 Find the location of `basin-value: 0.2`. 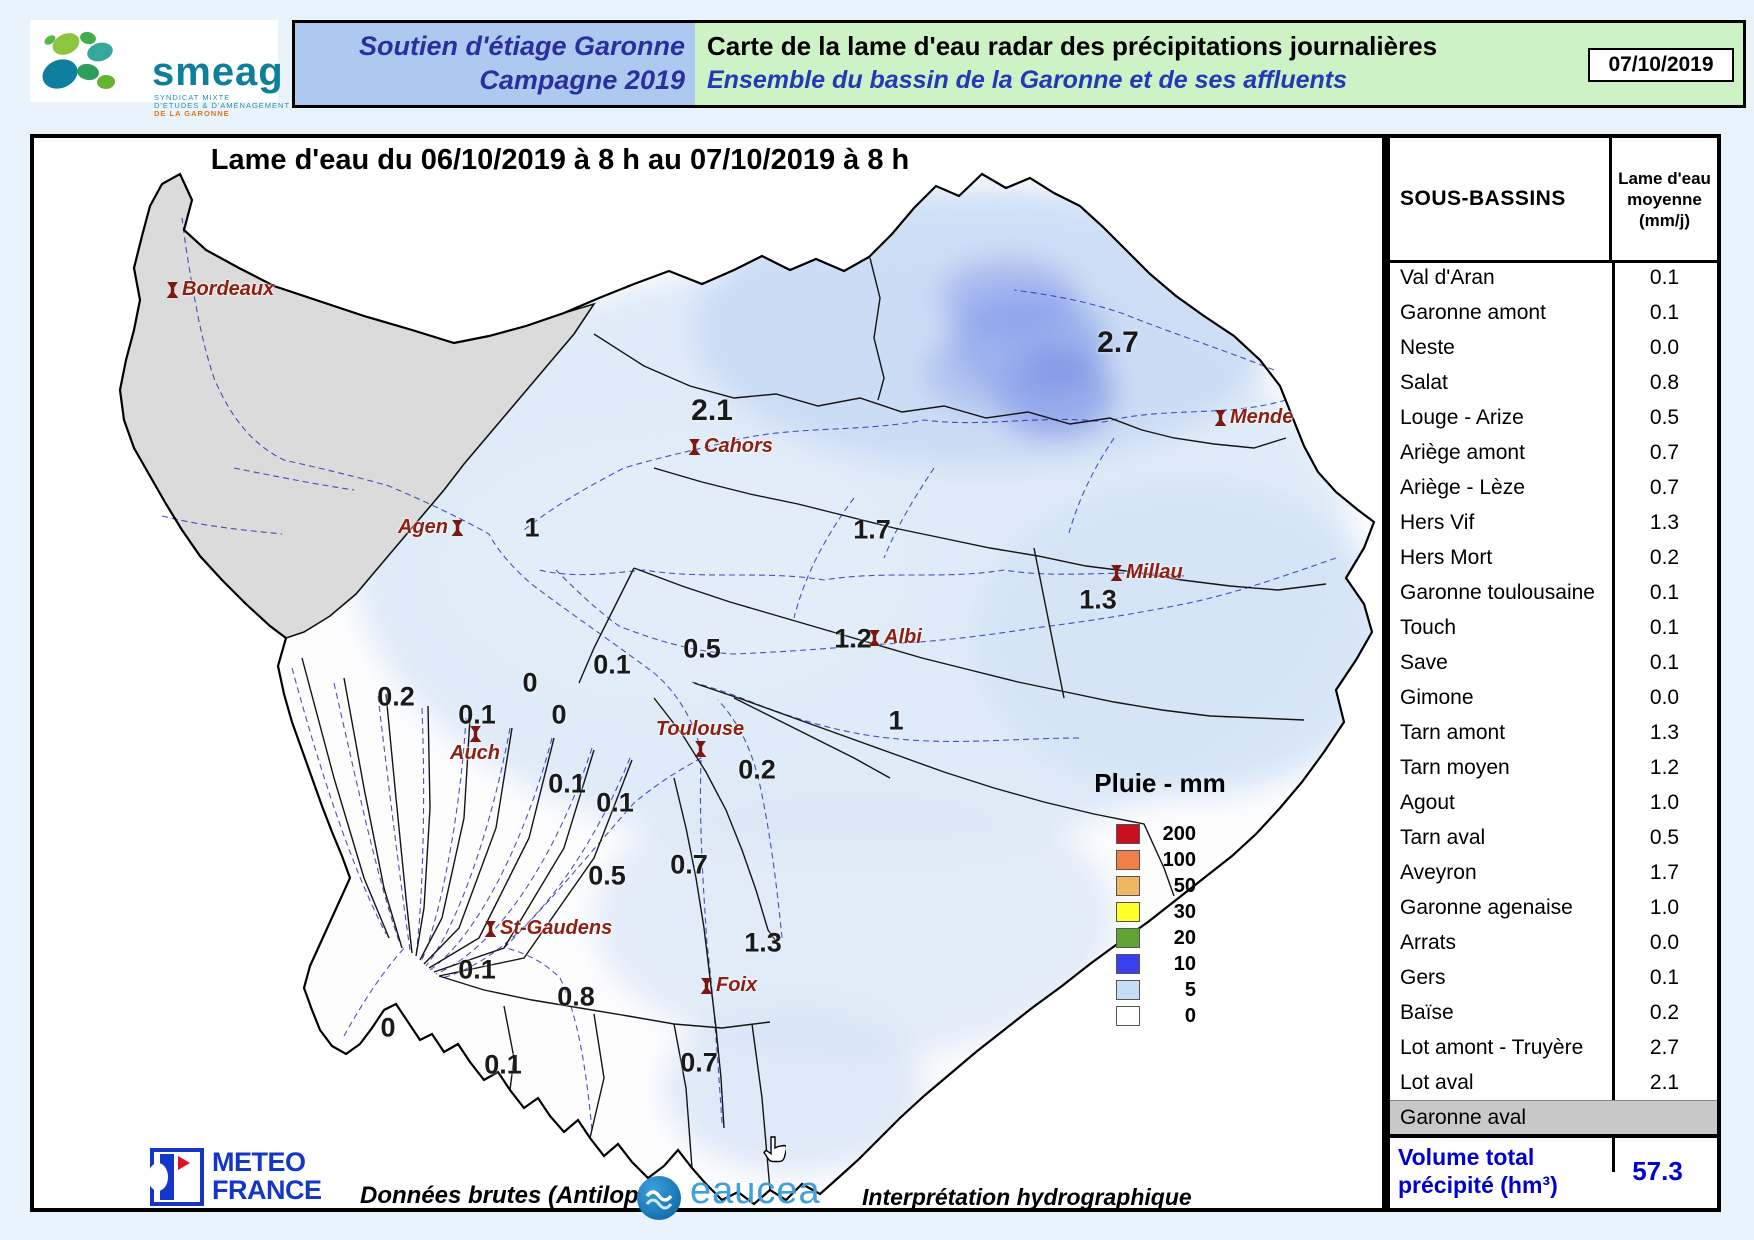

basin-value: 0.2 is located at coordinates (1664, 557).